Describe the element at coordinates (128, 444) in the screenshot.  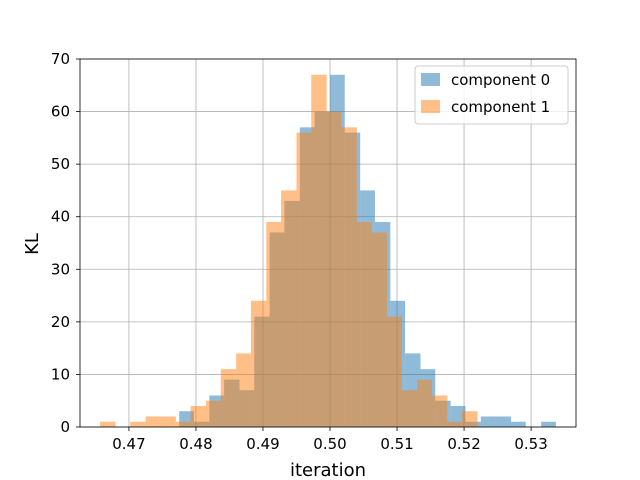
I see `x-tick-label: 0.47` at that location.